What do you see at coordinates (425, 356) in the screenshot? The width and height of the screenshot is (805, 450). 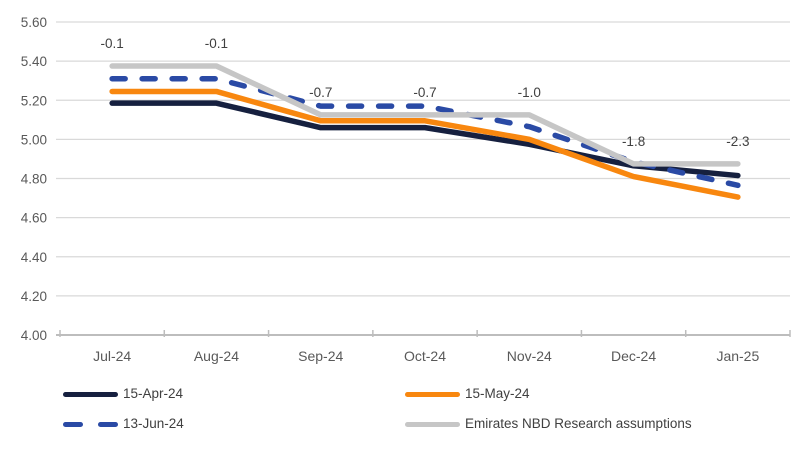 I see `svg-text: Oct-24` at bounding box center [425, 356].